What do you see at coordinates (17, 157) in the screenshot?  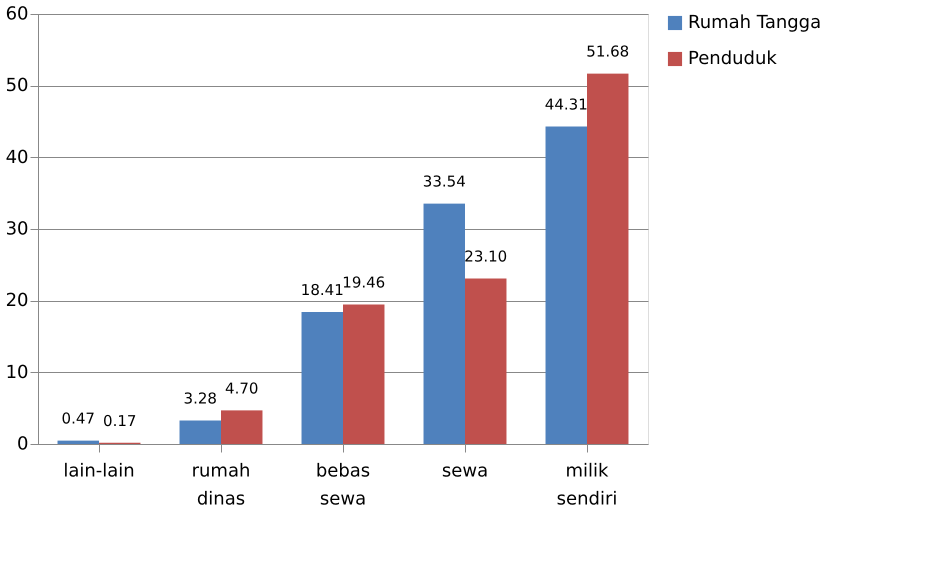 I see `y-tick-label: 40` at bounding box center [17, 157].